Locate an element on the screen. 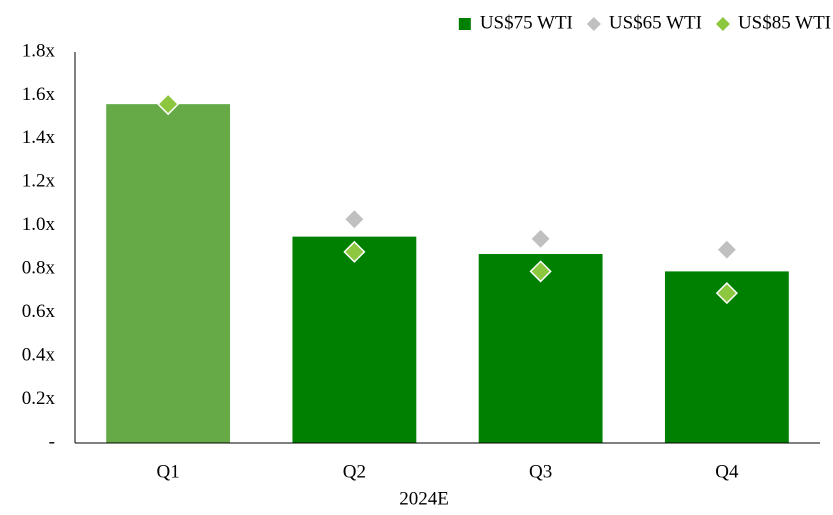 The image size is (833, 515). legend-label: US$65 WTI is located at coordinates (655, 22).